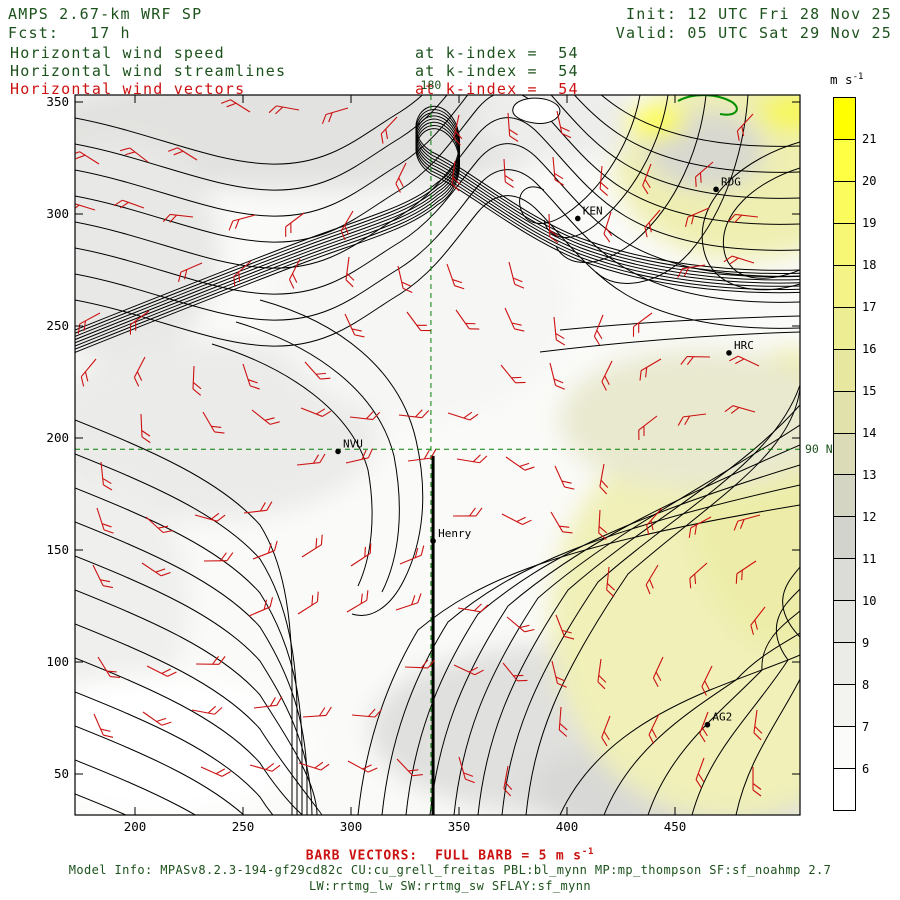 This screenshot has width=900, height=900. I want to click on y-tick-label: 300, so click(57, 213).